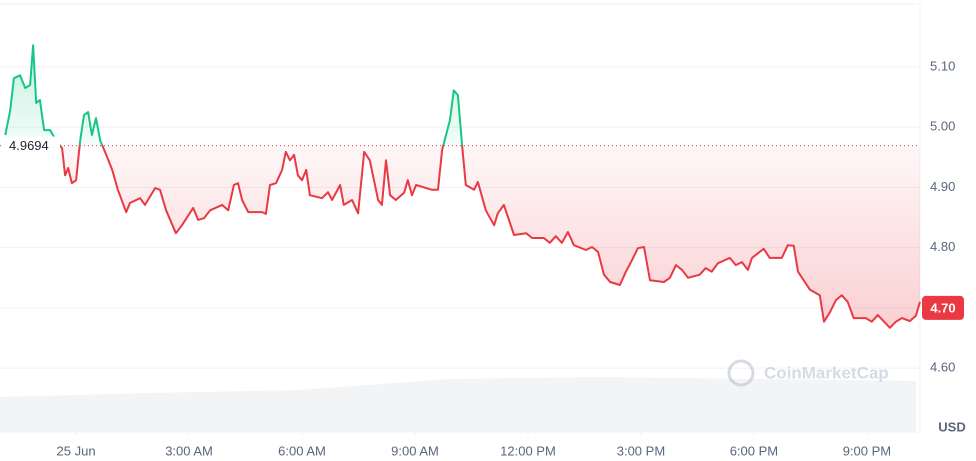 The image size is (976, 461). What do you see at coordinates (741, 373) in the screenshot?
I see `watermark-logo` at bounding box center [741, 373].